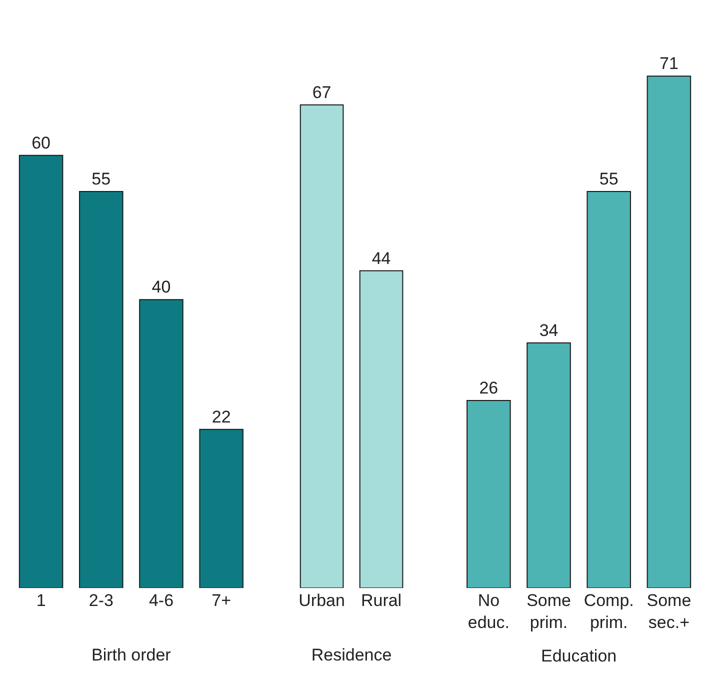 Image resolution: width=710 pixels, height=688 pixels. I want to click on x-tick-label: Rural, so click(381, 600).